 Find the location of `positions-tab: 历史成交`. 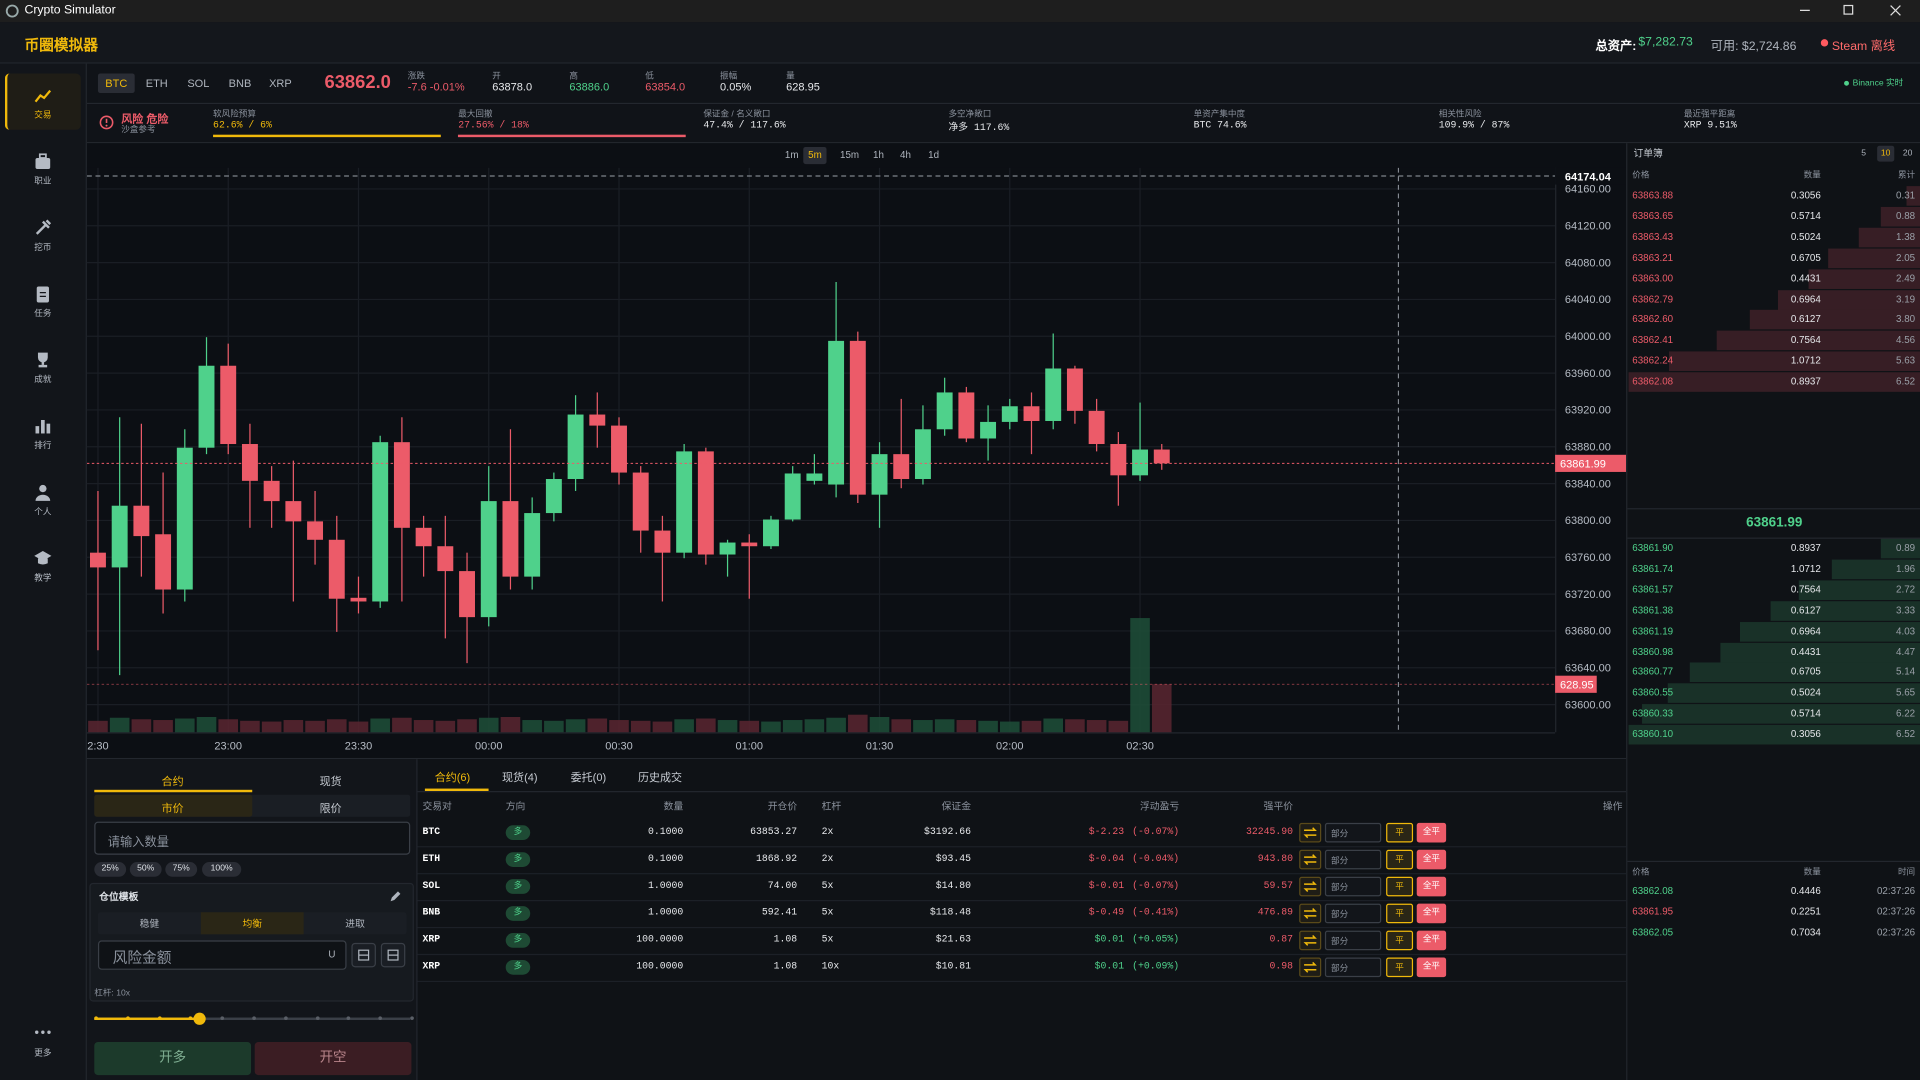

positions-tab: 历史成交 is located at coordinates (660, 777).